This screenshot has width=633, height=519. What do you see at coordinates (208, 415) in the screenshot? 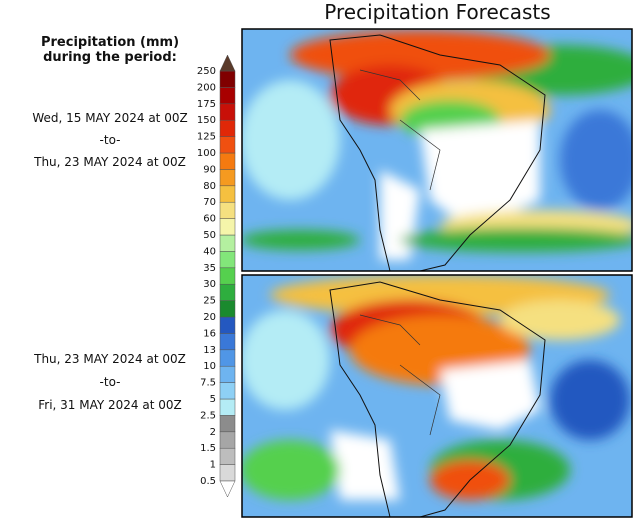
I see `colorbar-label: 2.5` at bounding box center [208, 415].